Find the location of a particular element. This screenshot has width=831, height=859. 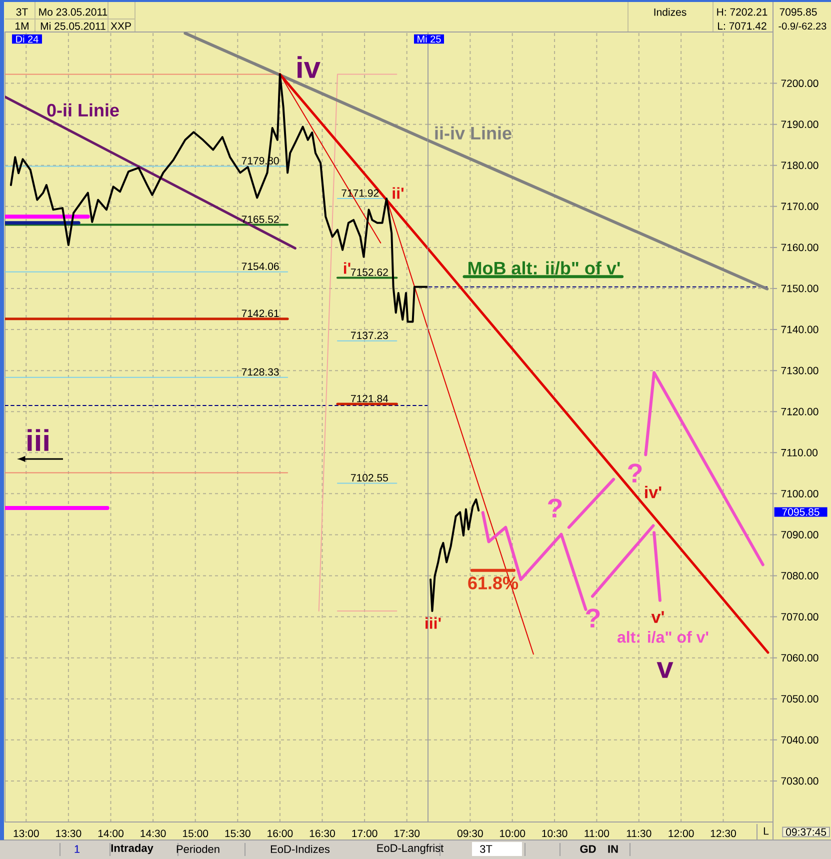

y-tick-label: 7110.00 is located at coordinates (799, 452).